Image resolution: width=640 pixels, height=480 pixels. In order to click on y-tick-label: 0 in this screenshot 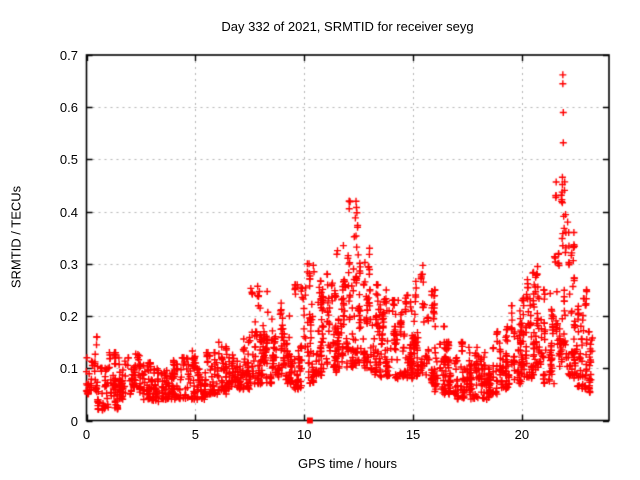, I will do `click(74, 421)`.